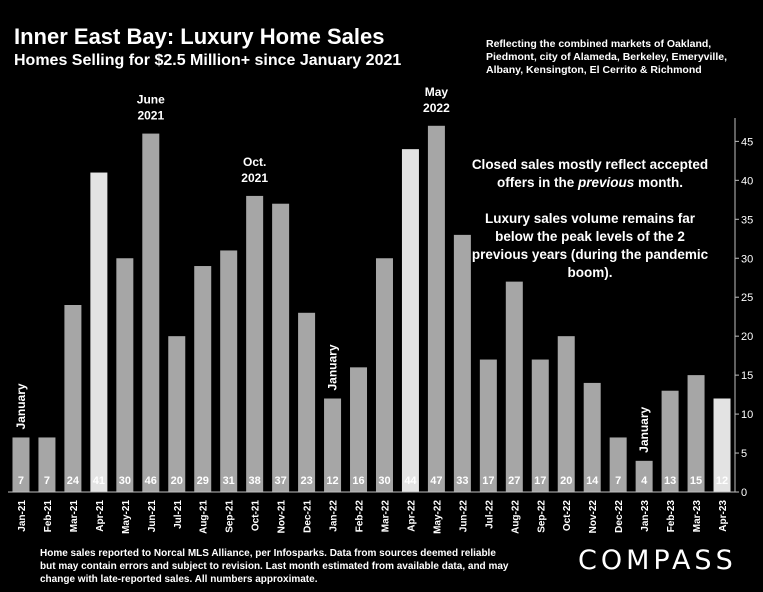 The width and height of the screenshot is (763, 592). I want to click on x-tick-label: Jun-22, so click(463, 516).